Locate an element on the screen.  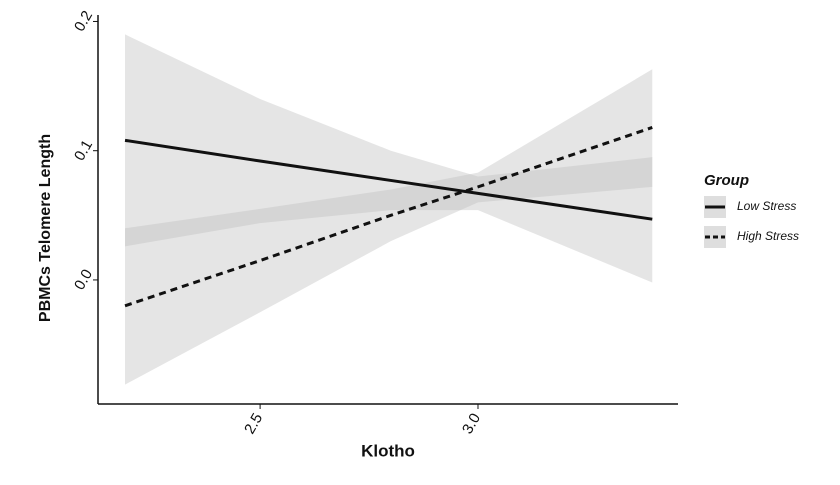
legend-label: High Stress is located at coordinates (768, 236).